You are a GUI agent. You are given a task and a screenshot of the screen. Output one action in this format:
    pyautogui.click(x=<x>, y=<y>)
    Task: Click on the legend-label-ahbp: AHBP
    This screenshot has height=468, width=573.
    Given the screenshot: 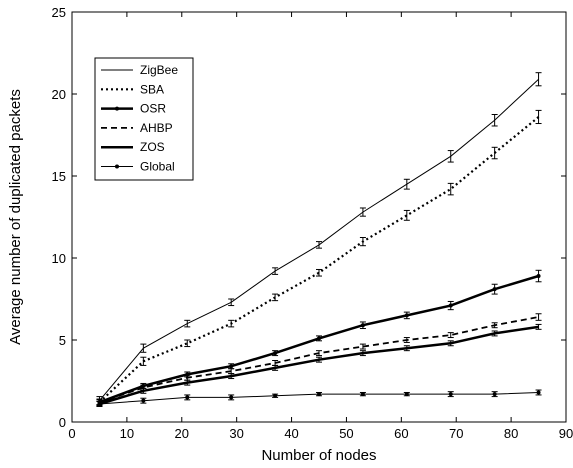 What is the action you would take?
    pyautogui.click(x=156, y=128)
    